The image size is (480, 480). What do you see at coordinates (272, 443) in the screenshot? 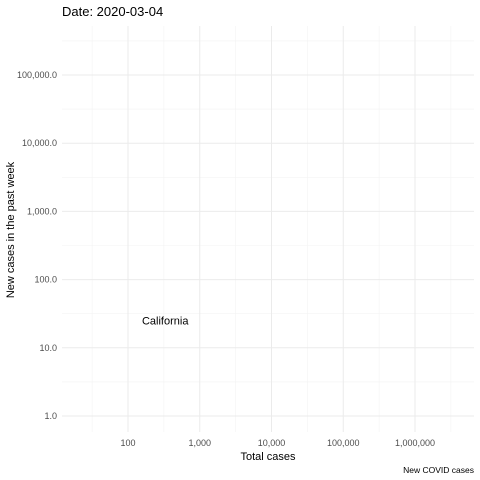
I see `x-tick-label: 10,000` at bounding box center [272, 443].